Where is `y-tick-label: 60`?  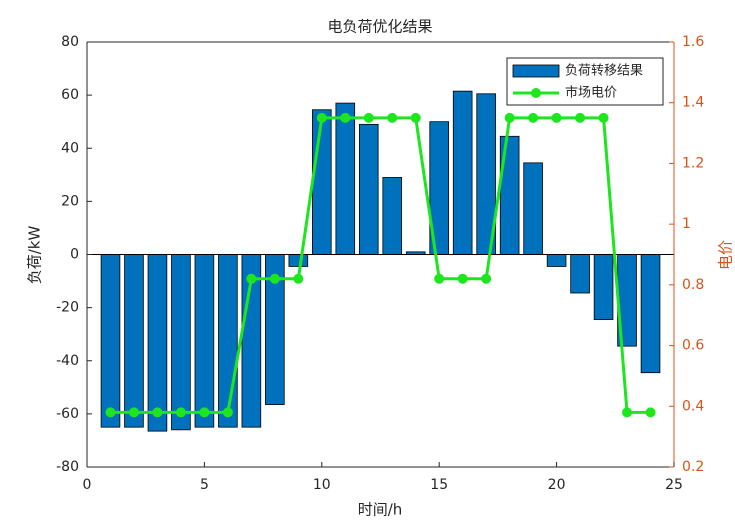 y-tick-label: 60 is located at coordinates (70, 95).